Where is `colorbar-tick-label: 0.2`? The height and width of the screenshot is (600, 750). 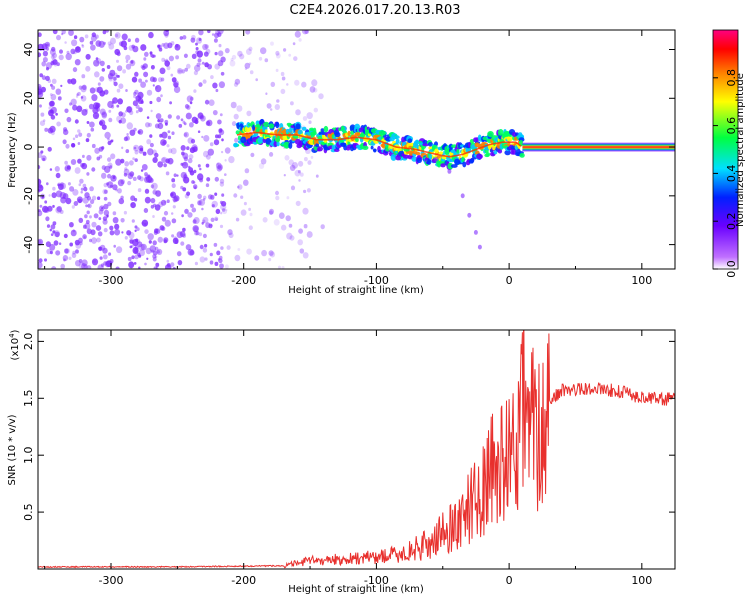
colorbar-tick-label: 0.2 is located at coordinates (731, 221).